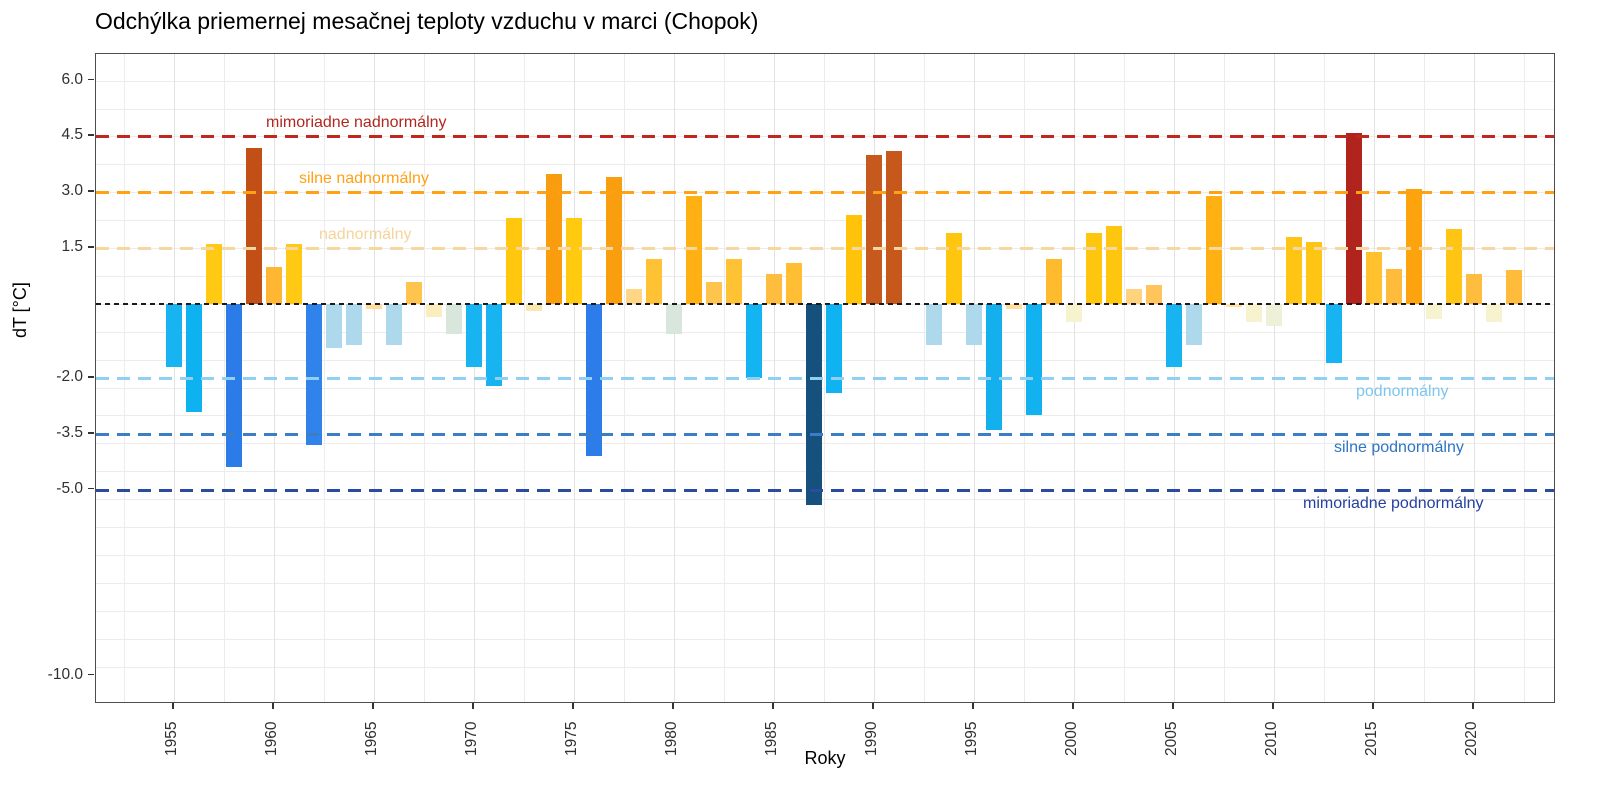 This screenshot has height=800, width=1600. What do you see at coordinates (394, 324) in the screenshot?
I see `bar-1966` at bounding box center [394, 324].